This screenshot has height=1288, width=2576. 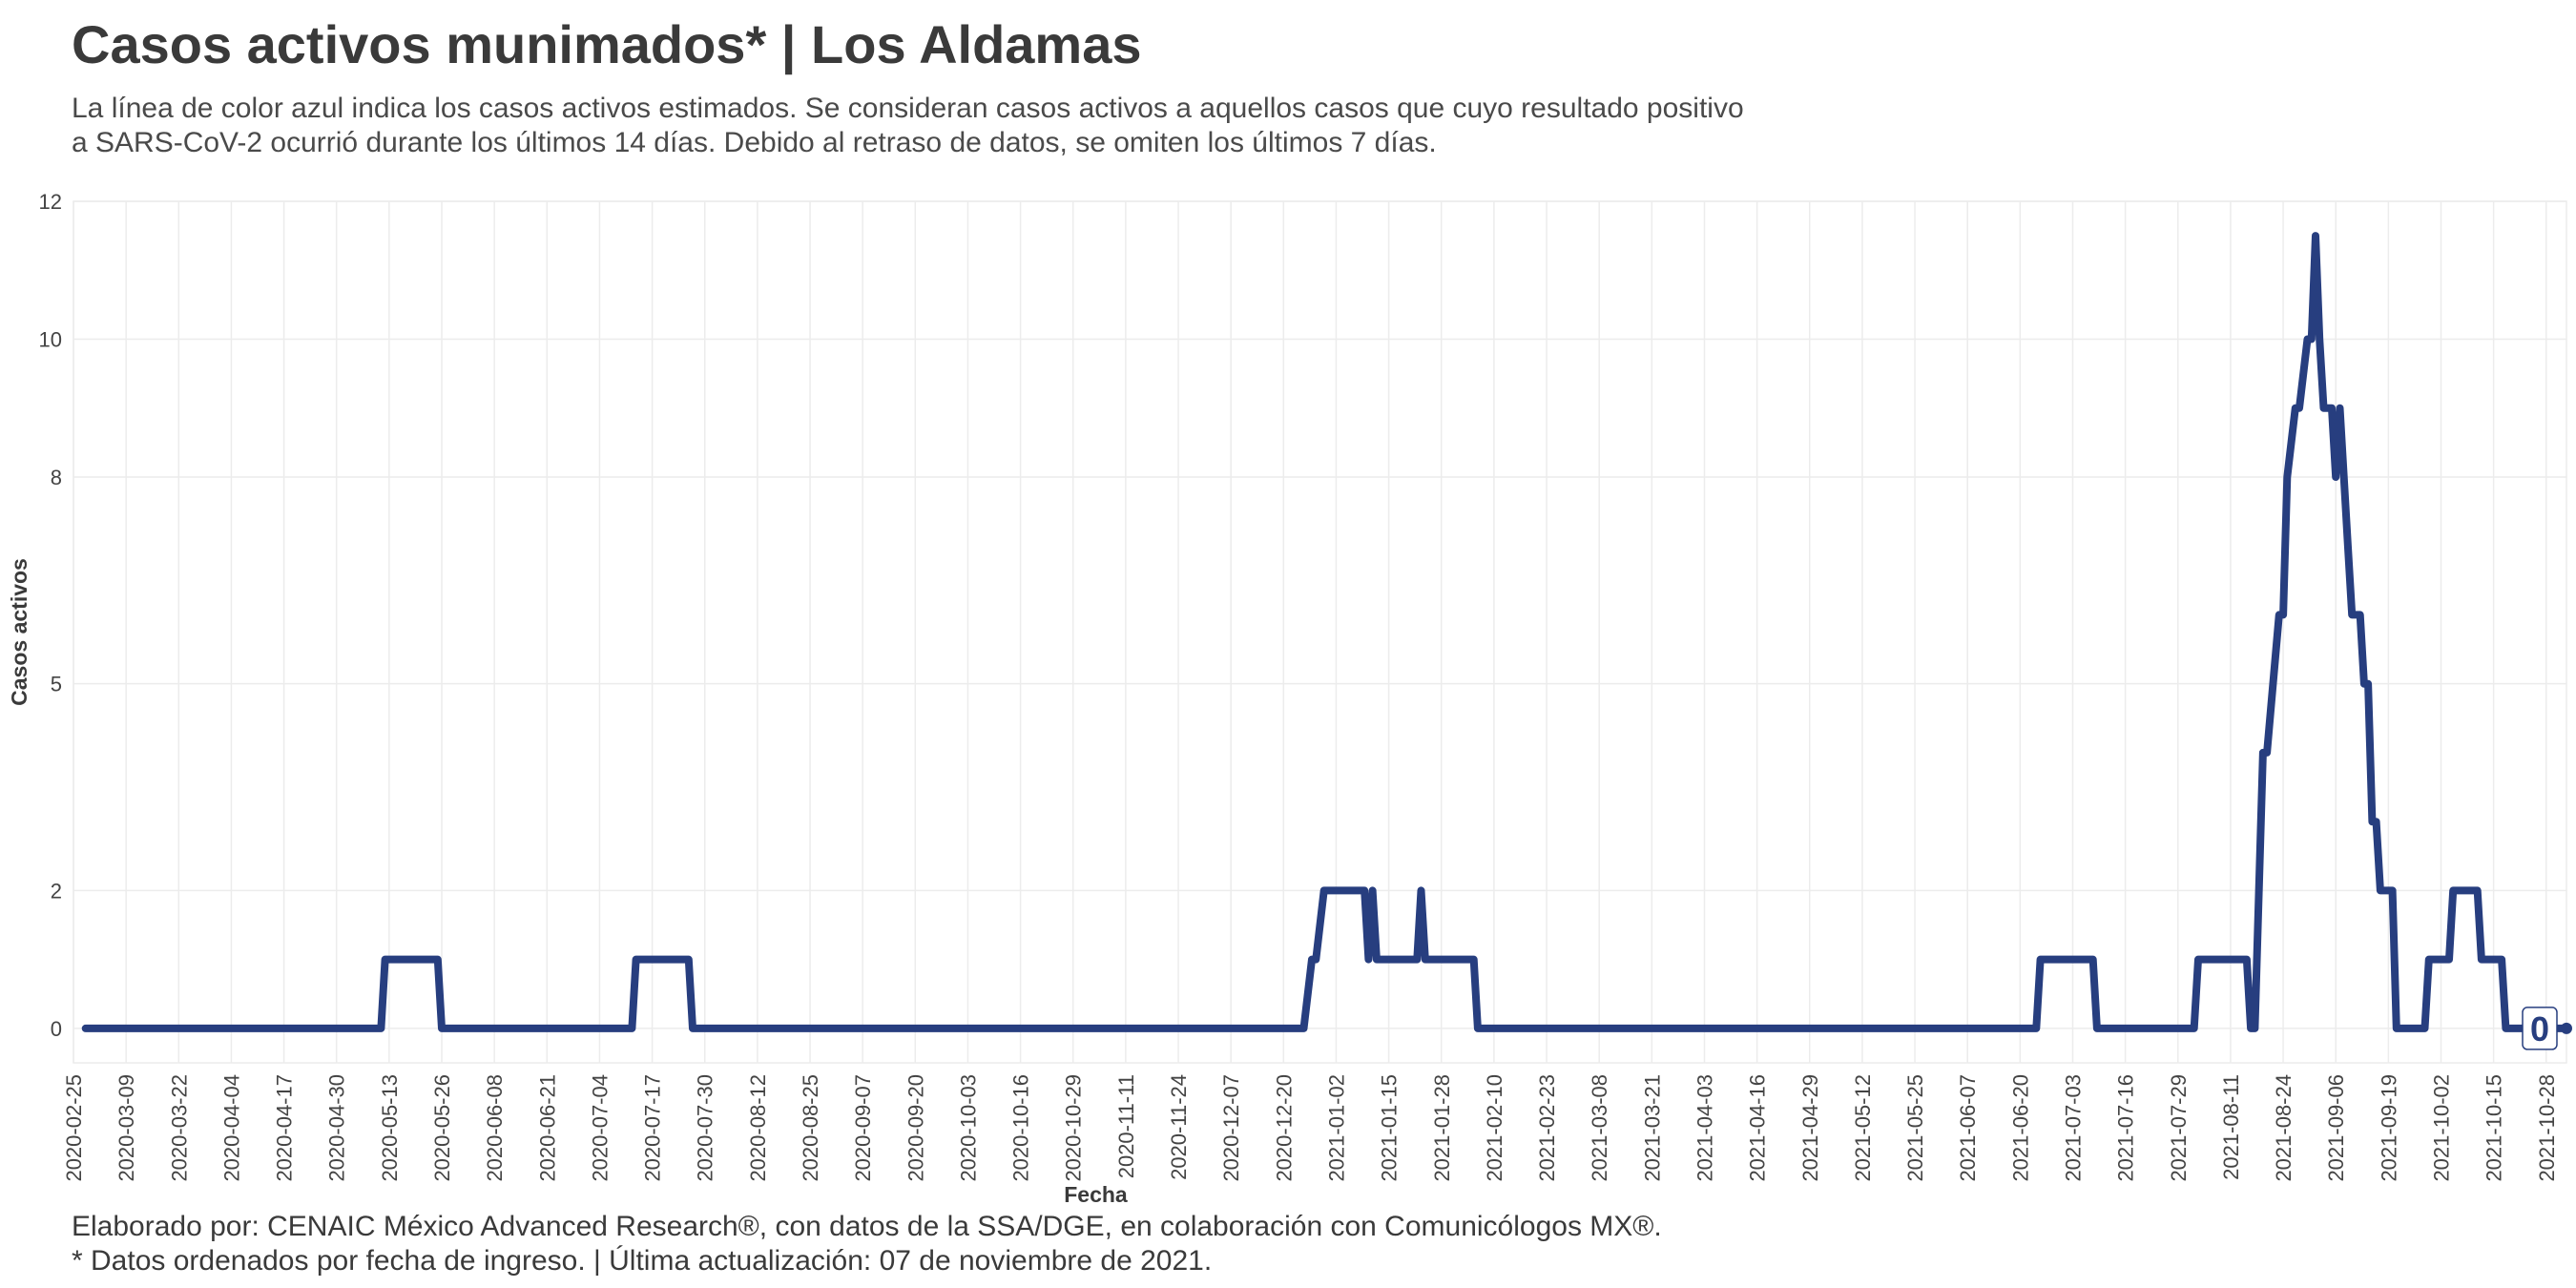 I want to click on y-tick-label: 2, so click(x=56, y=891).